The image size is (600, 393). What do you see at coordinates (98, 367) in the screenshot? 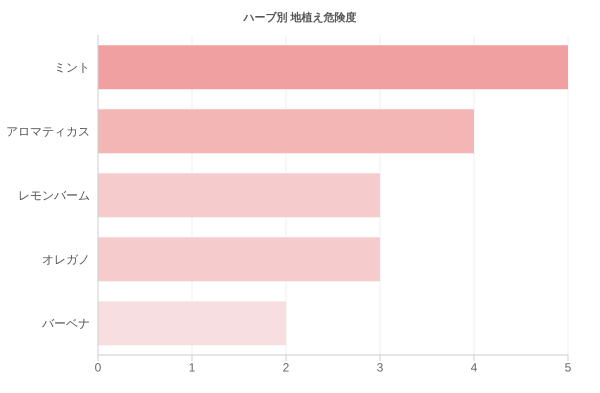
I see `x-tick-label: 0` at bounding box center [98, 367].